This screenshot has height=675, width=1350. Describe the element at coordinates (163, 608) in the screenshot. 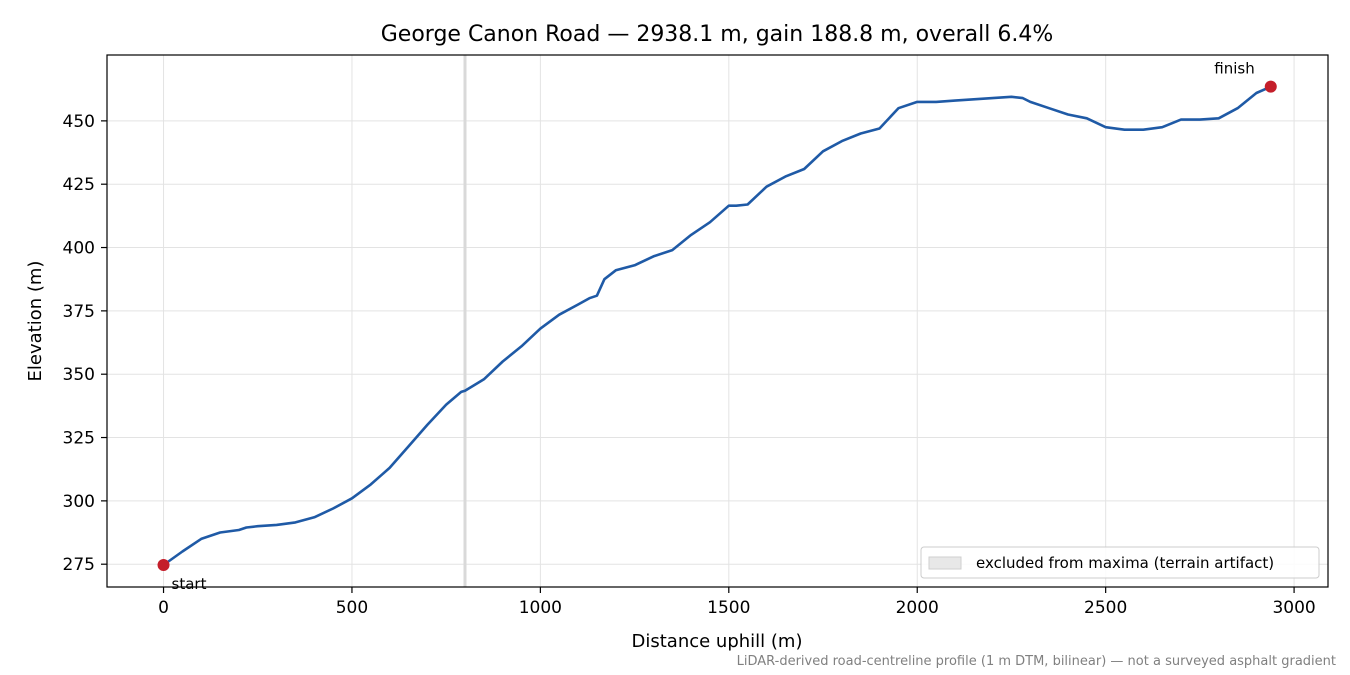

I see `x-tick-label: 0` at that location.